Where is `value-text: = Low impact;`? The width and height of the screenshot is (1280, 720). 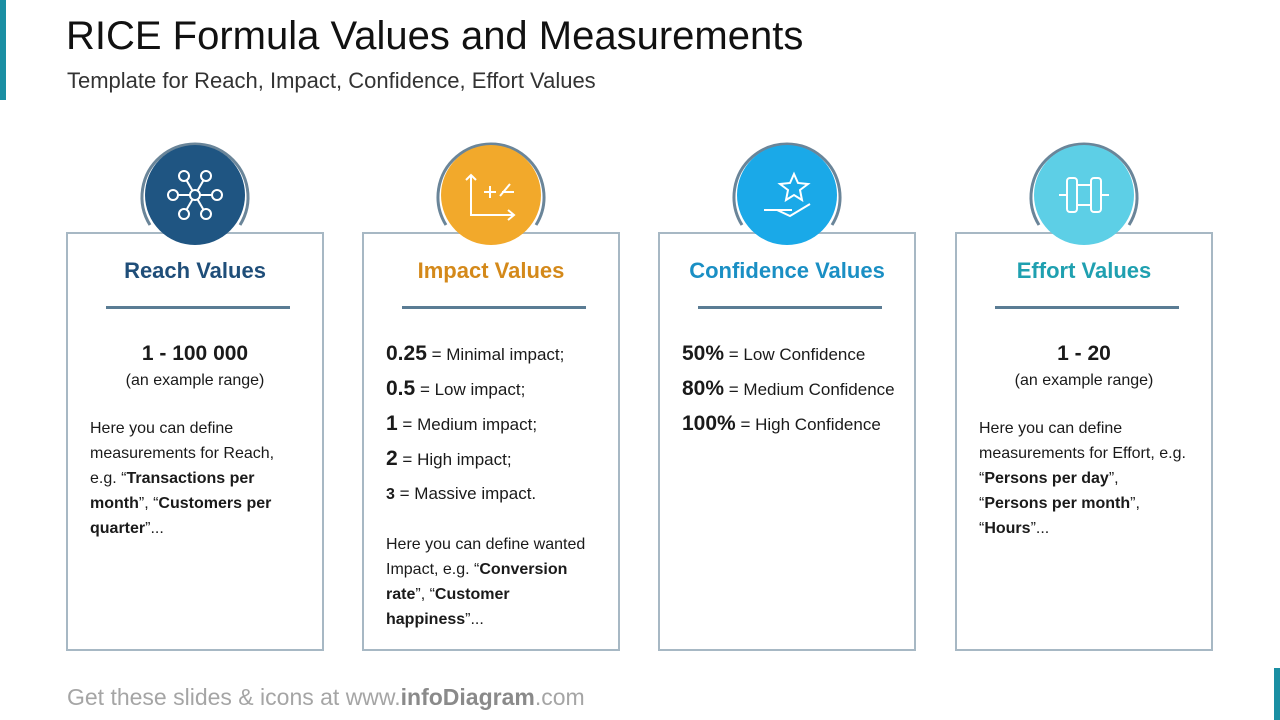 value-text: = Low impact; is located at coordinates (472, 389).